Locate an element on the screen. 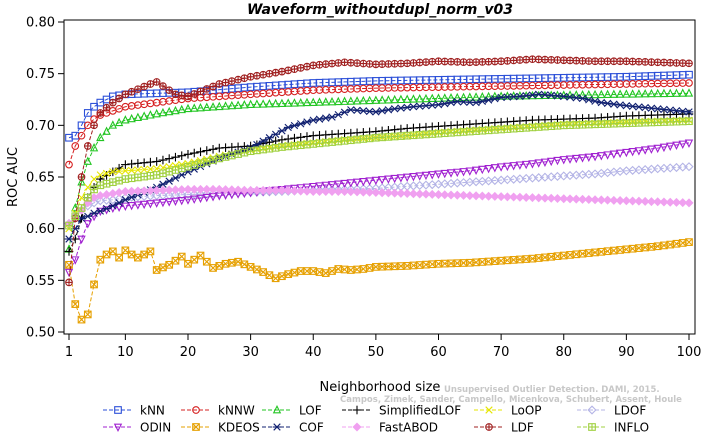  legend-entry-simplifiedlof: SimplifiedLOF is located at coordinates (401, 411).